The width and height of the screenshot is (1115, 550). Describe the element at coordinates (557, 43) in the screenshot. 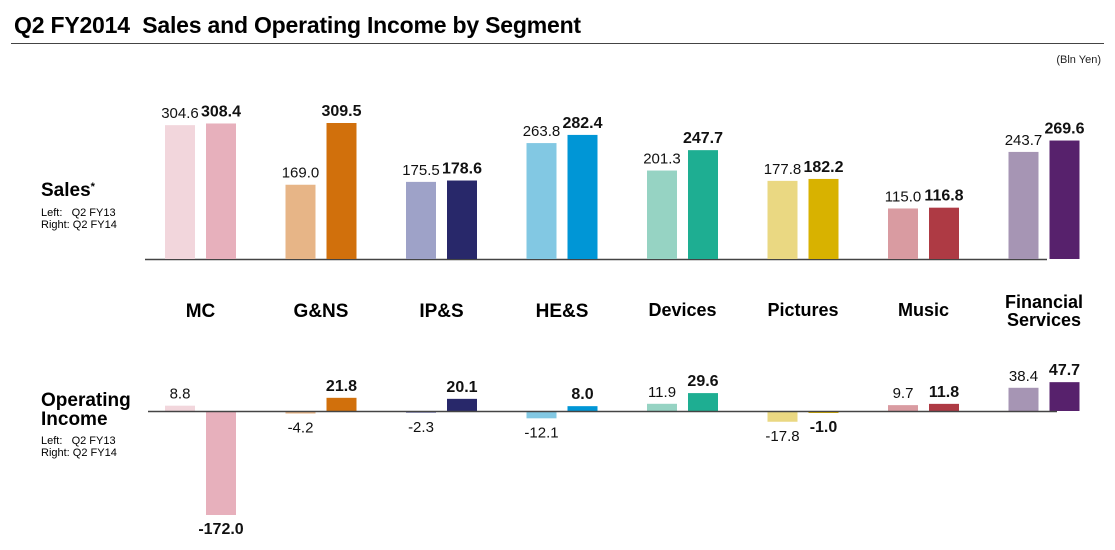

I see `title-divider` at that location.